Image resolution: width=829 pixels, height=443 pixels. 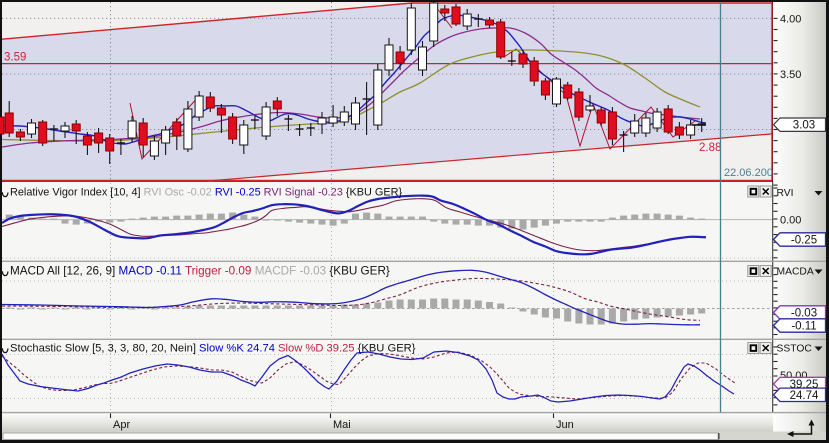 I want to click on svg-text: 24.74, so click(x=804, y=396).